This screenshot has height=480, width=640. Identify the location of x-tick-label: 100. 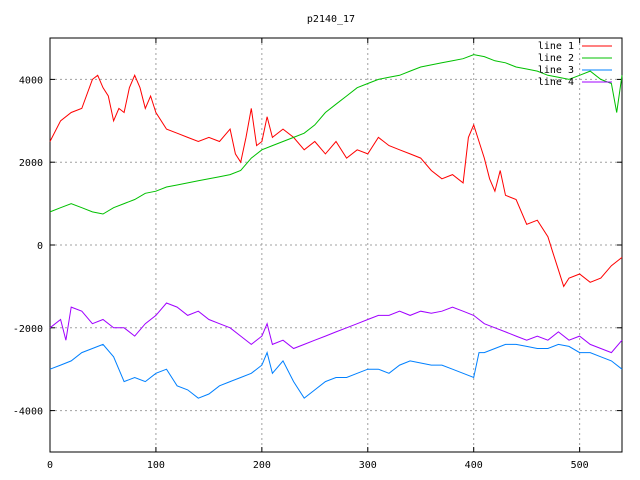
(156, 465).